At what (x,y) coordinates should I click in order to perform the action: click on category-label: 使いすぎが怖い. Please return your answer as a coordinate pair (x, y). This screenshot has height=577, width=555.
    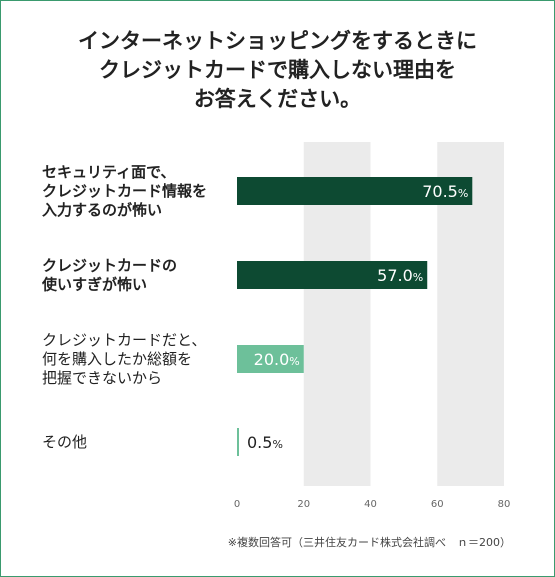
    Looking at the image, I should click on (94, 285).